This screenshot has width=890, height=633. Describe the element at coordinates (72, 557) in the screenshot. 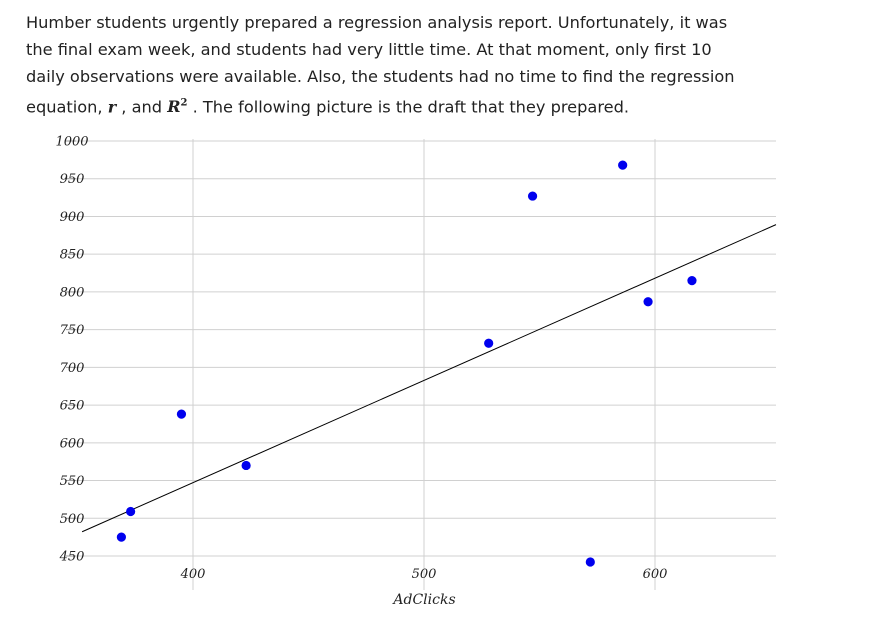

I see `y-tick-label: 450` at that location.